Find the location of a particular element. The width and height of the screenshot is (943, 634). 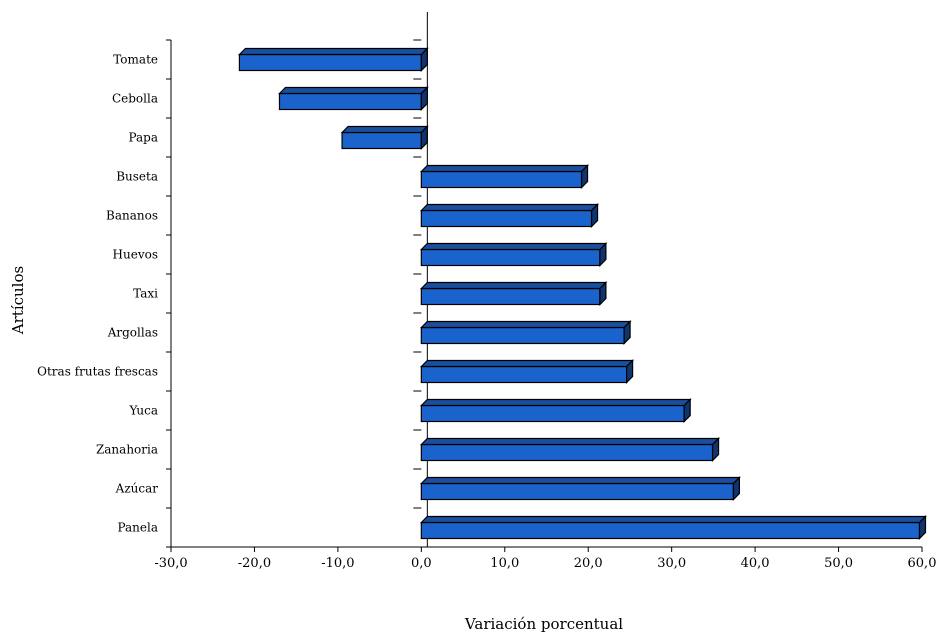

x-tick-label: -30,0 is located at coordinates (170, 563).